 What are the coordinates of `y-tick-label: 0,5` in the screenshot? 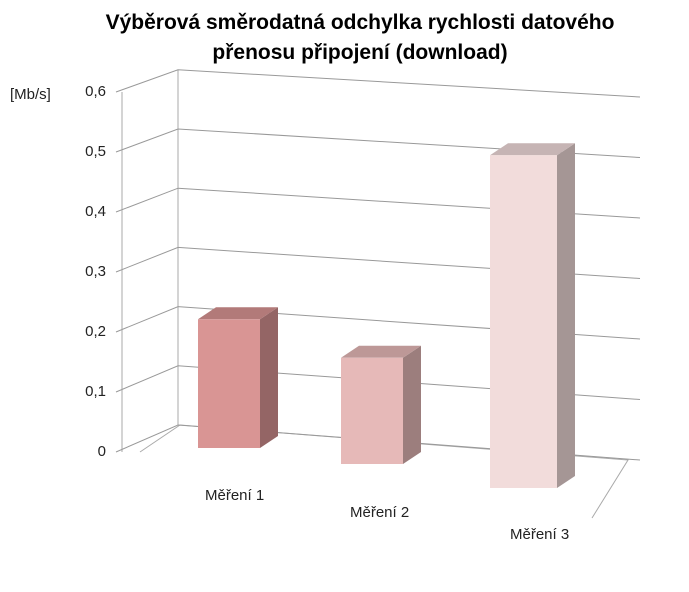 It's located at (95, 151).